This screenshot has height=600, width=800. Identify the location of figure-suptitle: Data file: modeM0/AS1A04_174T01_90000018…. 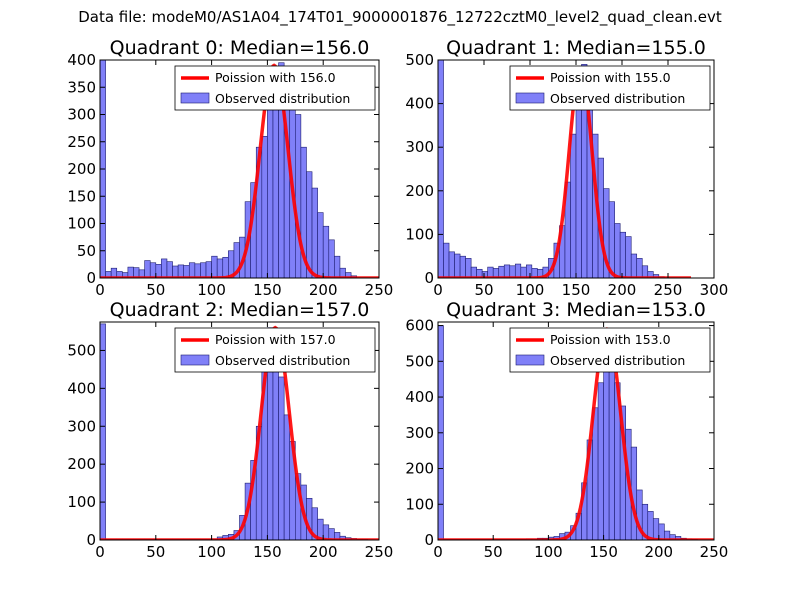
(400, 17).